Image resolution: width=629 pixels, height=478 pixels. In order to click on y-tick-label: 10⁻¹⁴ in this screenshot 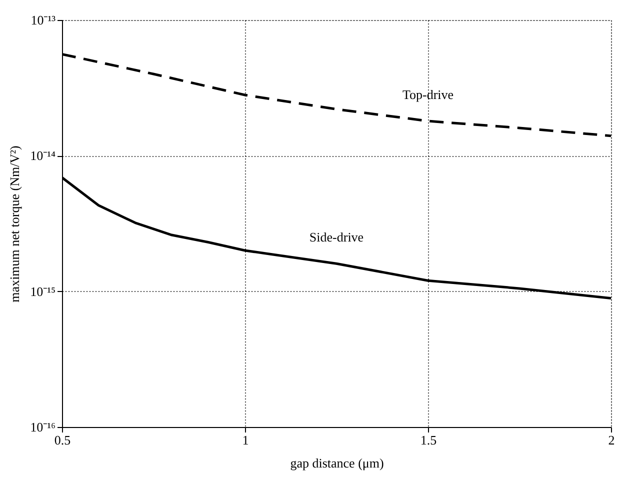, I will do `click(43, 156)`.